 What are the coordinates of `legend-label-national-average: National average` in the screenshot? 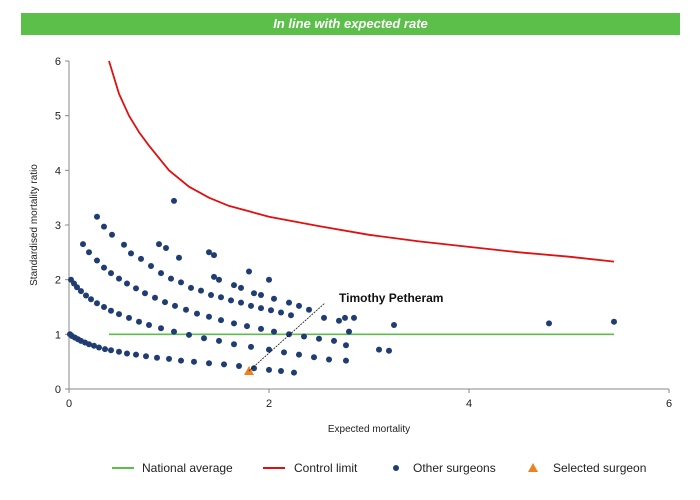 It's located at (187, 468).